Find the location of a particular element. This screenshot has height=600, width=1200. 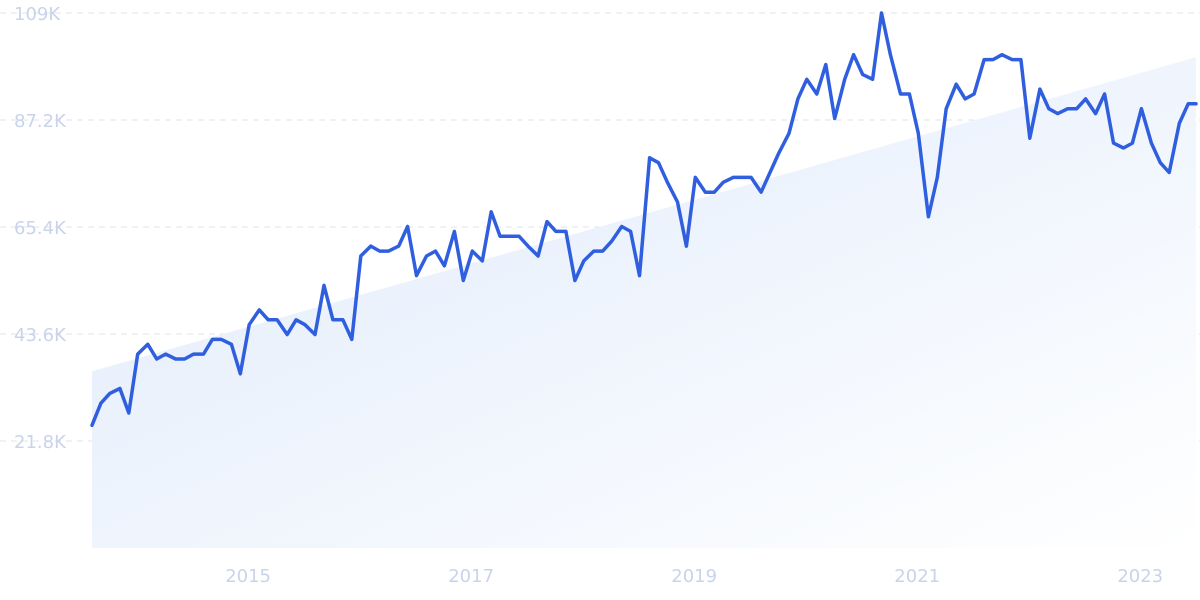

x-tick-label: 2019 is located at coordinates (694, 576).